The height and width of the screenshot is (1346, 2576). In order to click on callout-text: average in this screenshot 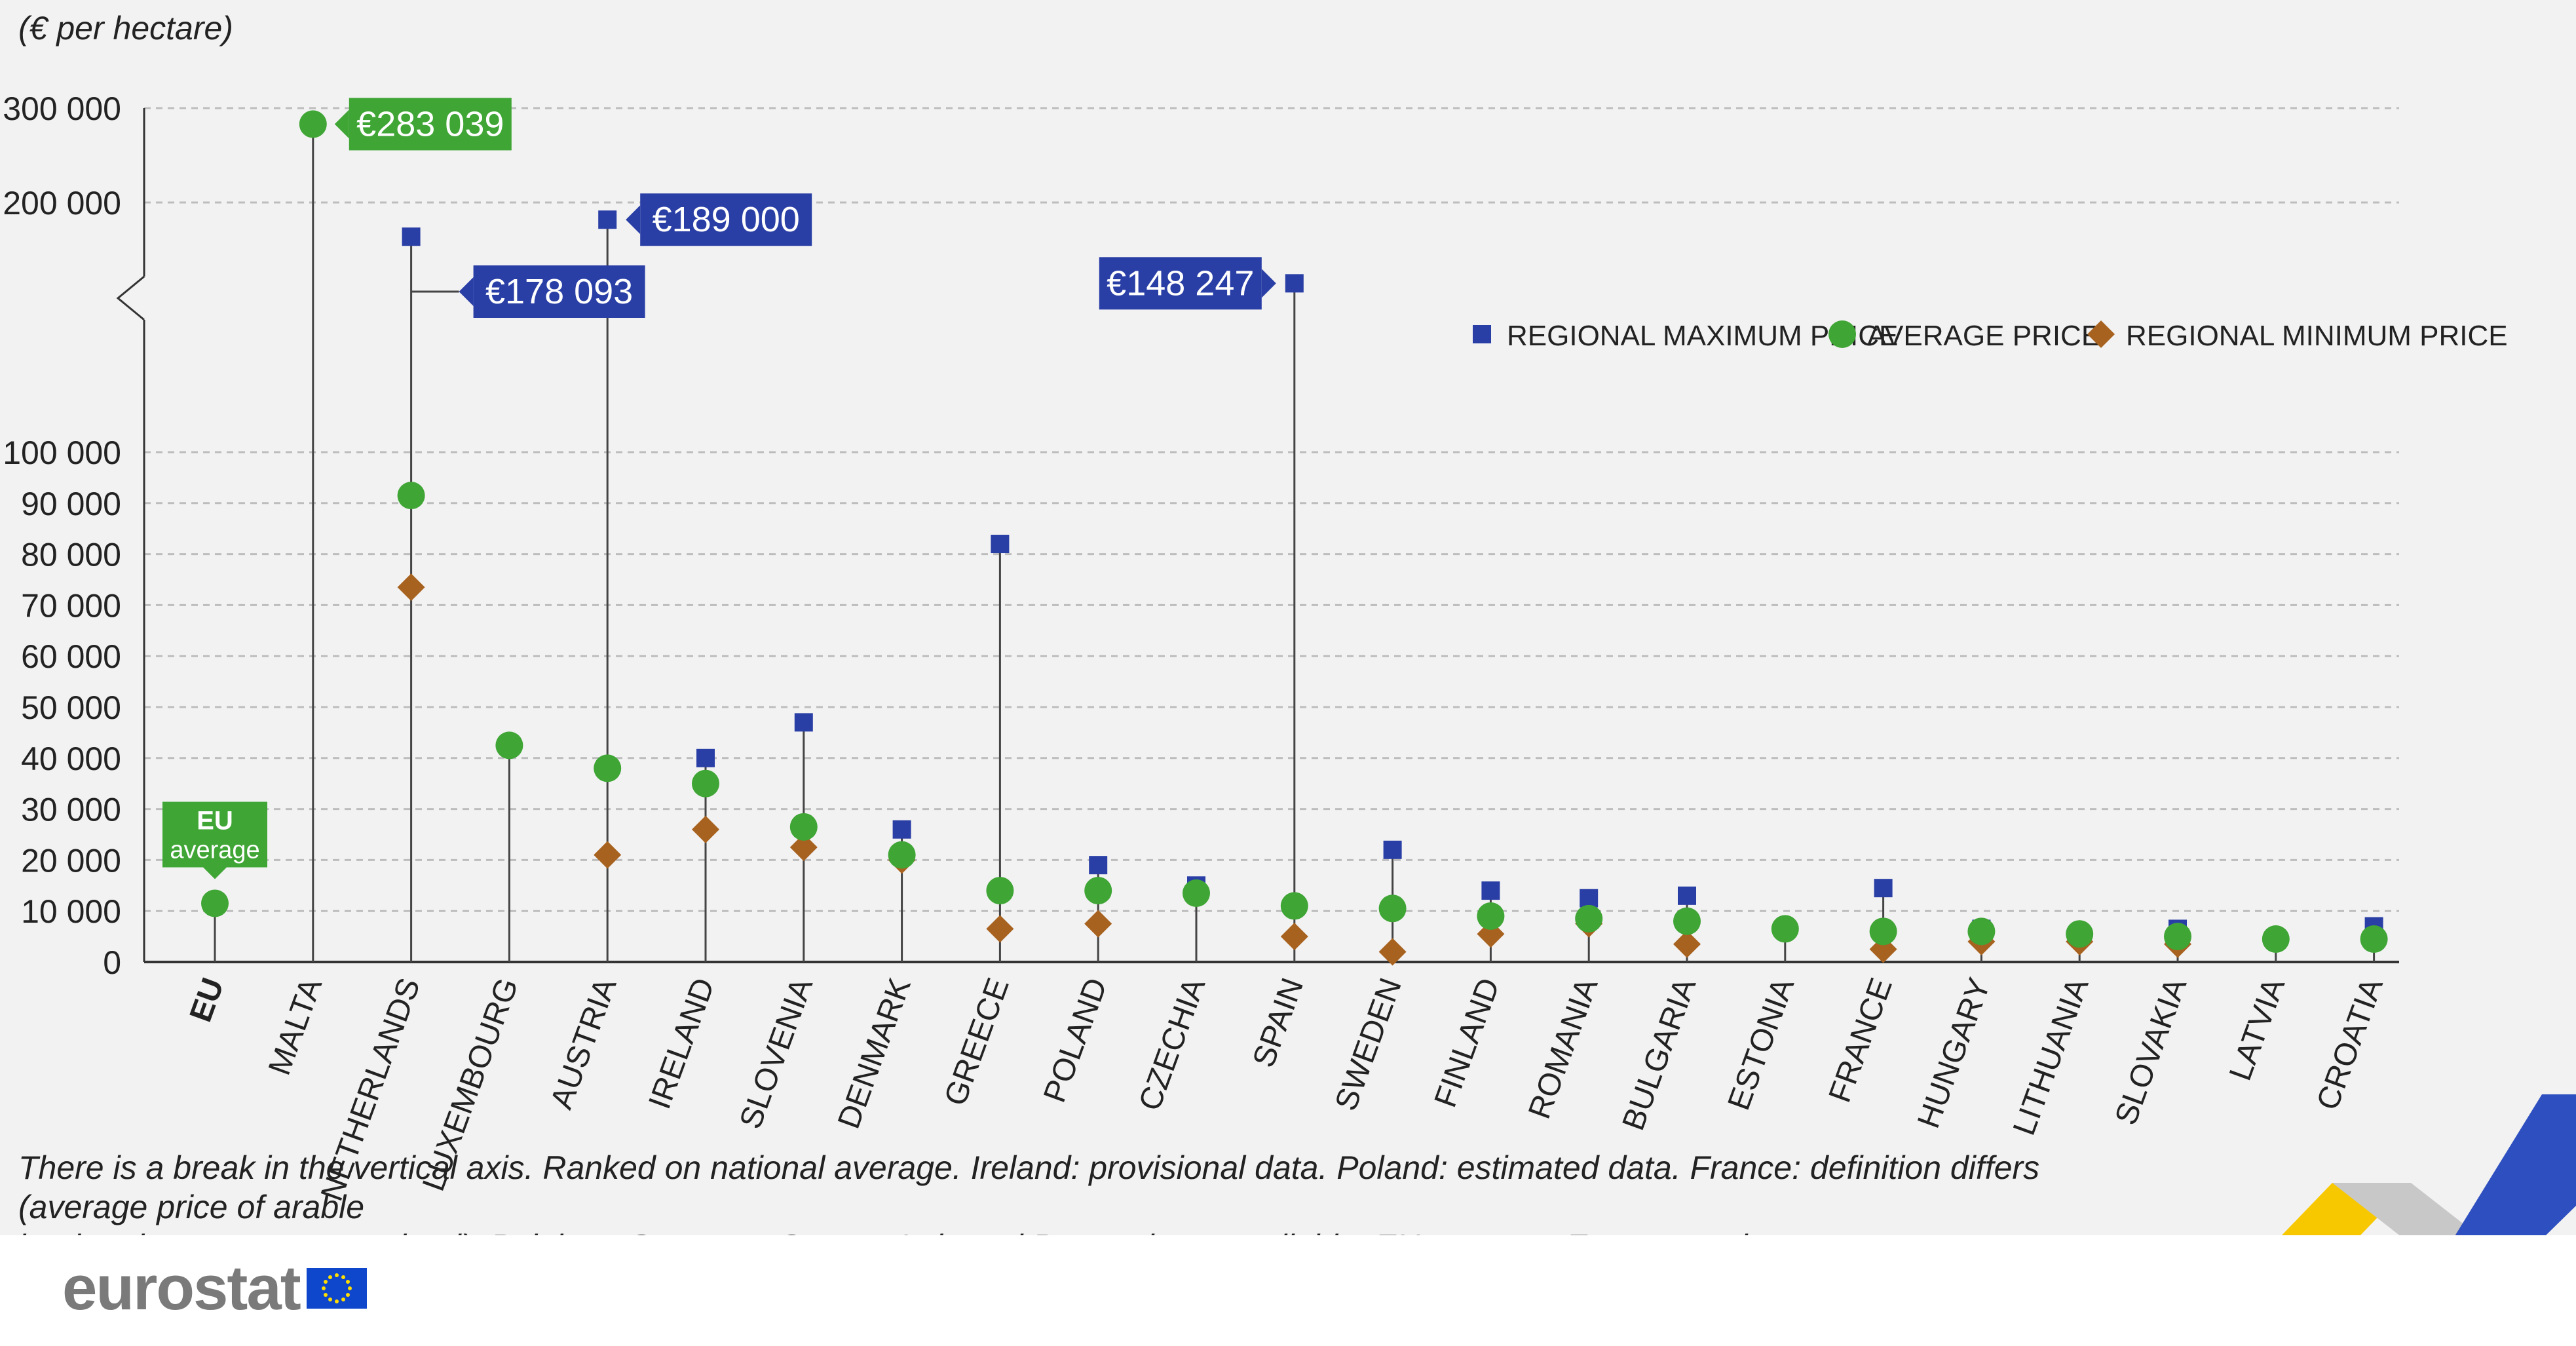, I will do `click(214, 850)`.